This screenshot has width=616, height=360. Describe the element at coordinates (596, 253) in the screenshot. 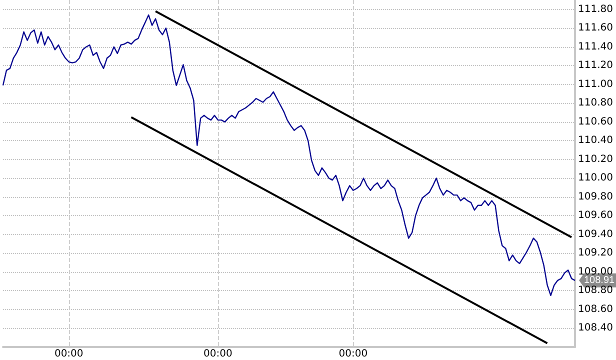

I see `y-tick-label: 109.20` at that location.